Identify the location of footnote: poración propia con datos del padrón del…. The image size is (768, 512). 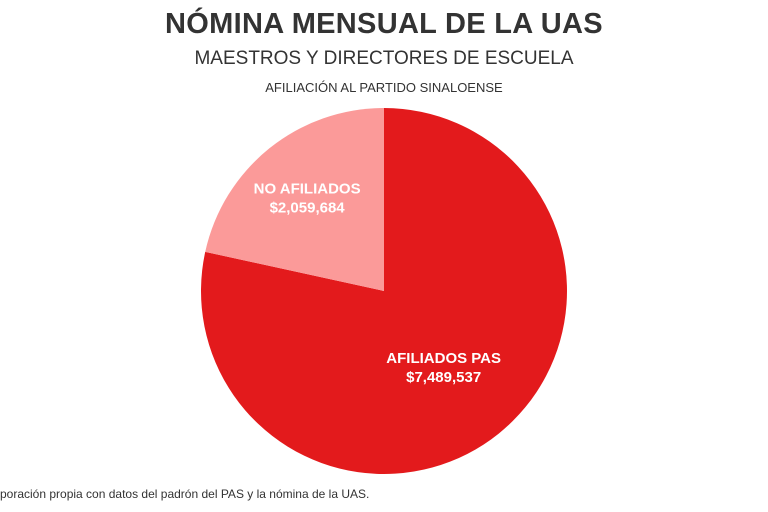
(185, 494).